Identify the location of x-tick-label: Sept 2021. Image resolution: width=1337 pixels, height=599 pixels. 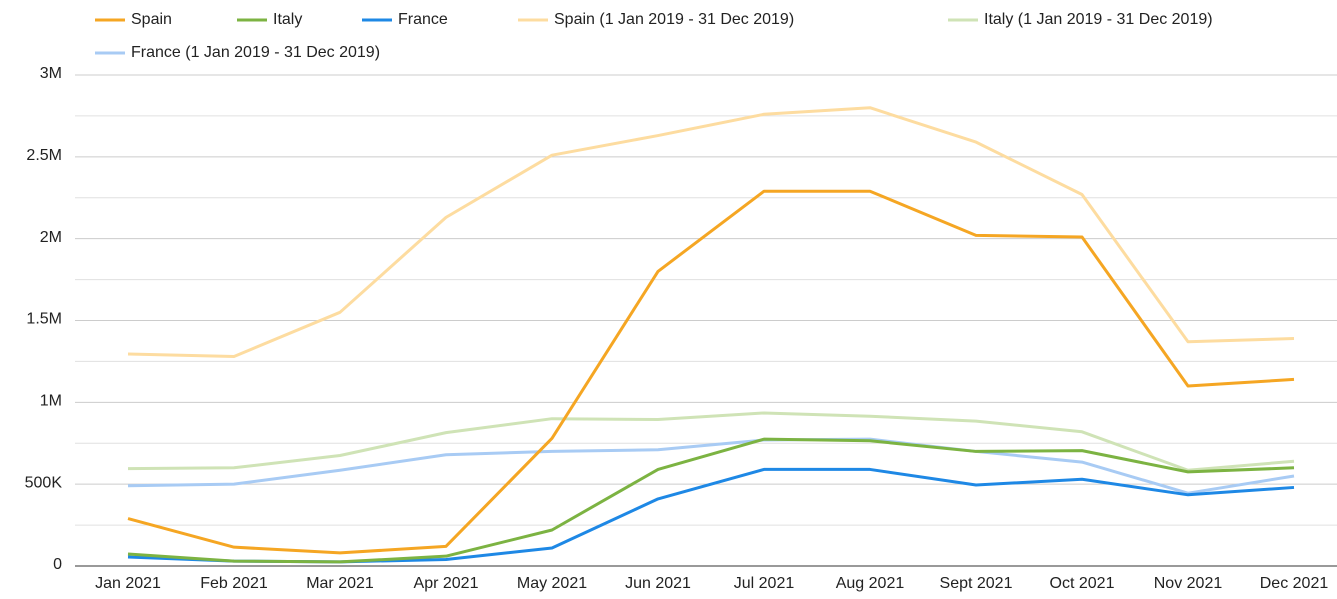
(976, 583).